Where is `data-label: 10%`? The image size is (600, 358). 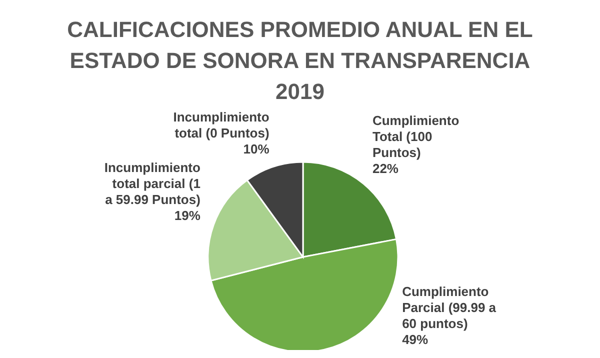 data-label: 10% is located at coordinates (256, 148).